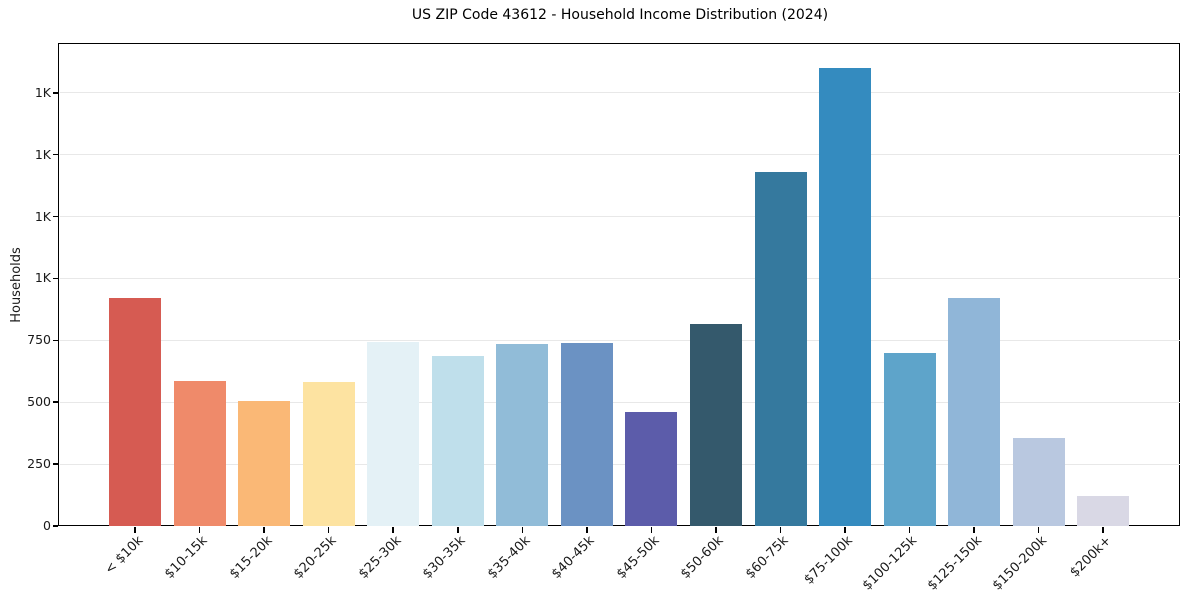 Image resolution: width=1189 pixels, height=594 pixels. Describe the element at coordinates (715, 425) in the screenshot. I see `bar-50-60k` at that location.